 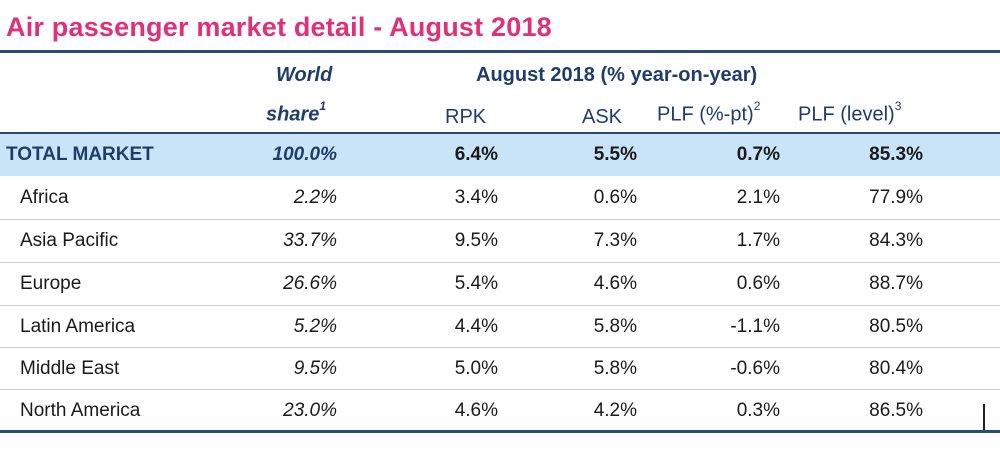 What do you see at coordinates (466, 117) in the screenshot?
I see `header-rpk: RPK` at bounding box center [466, 117].